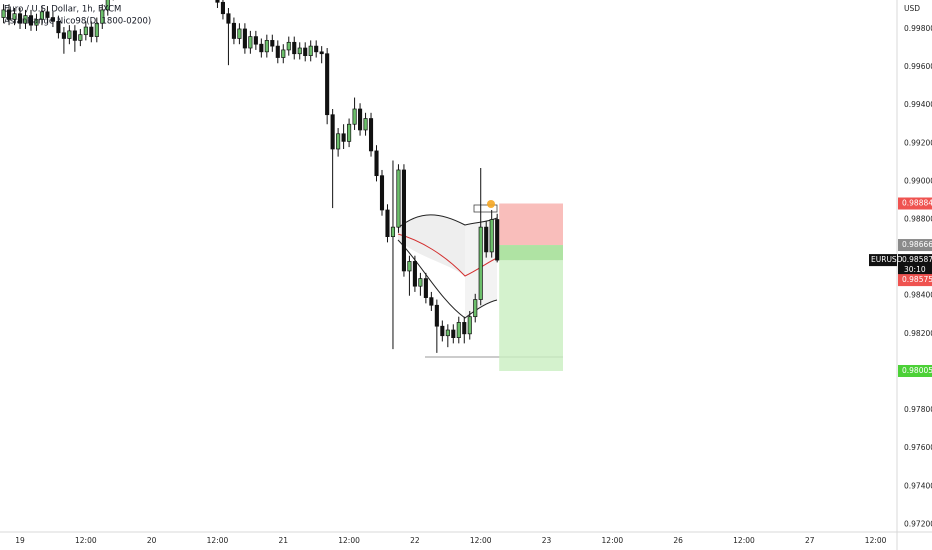 The width and height of the screenshot is (932, 550). Describe the element at coordinates (447, 221) in the screenshot. I see `range-upper` at that location.